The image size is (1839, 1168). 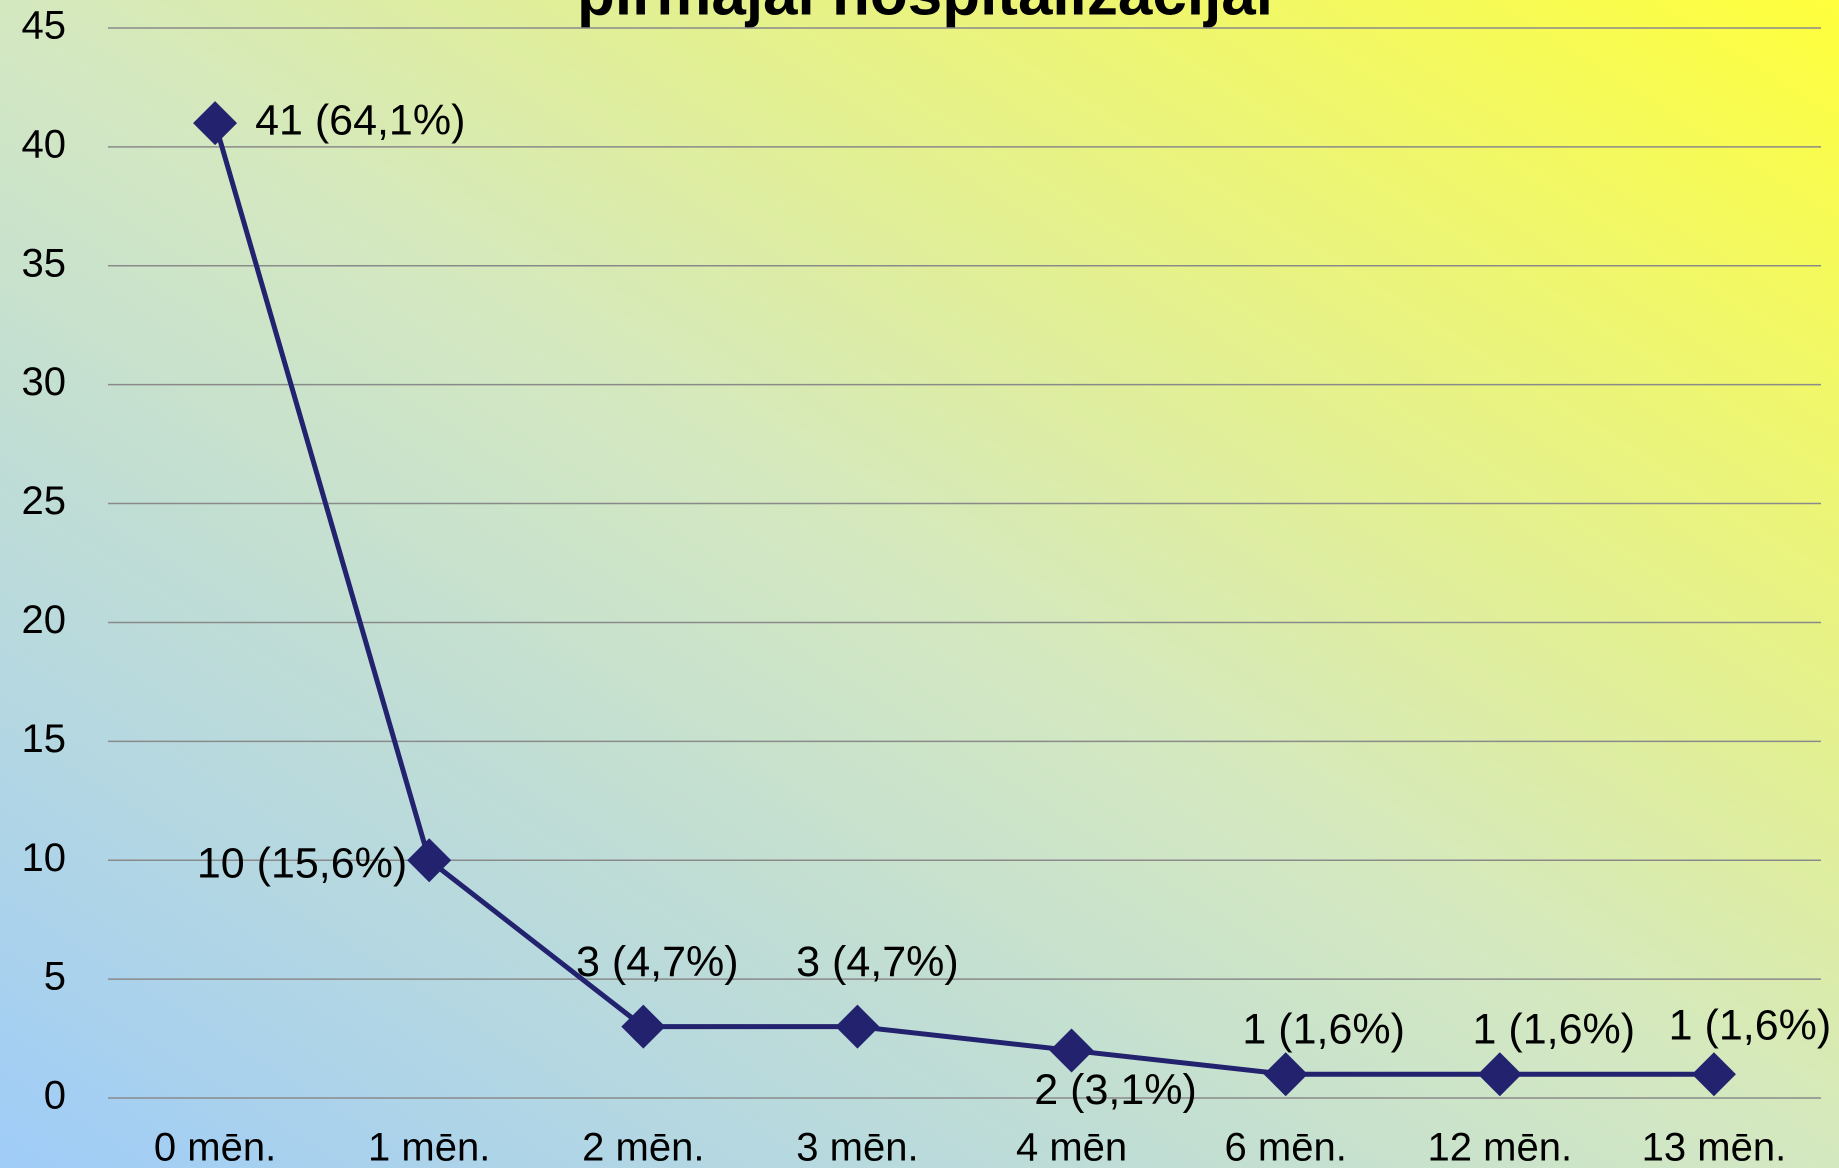 I want to click on y-tick-label: 40, so click(x=44, y=144).